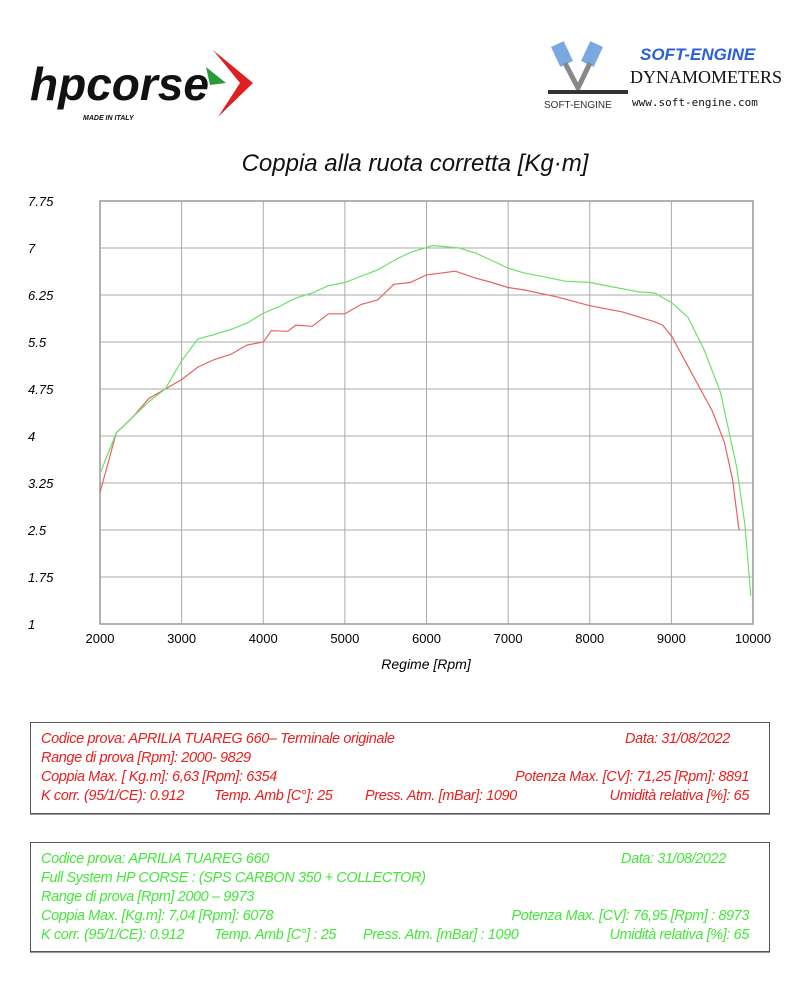 The height and width of the screenshot is (1000, 800). What do you see at coordinates (146, 758) in the screenshot?
I see `test-range: Range di prova [Rpm]: 2000- 9829` at bounding box center [146, 758].